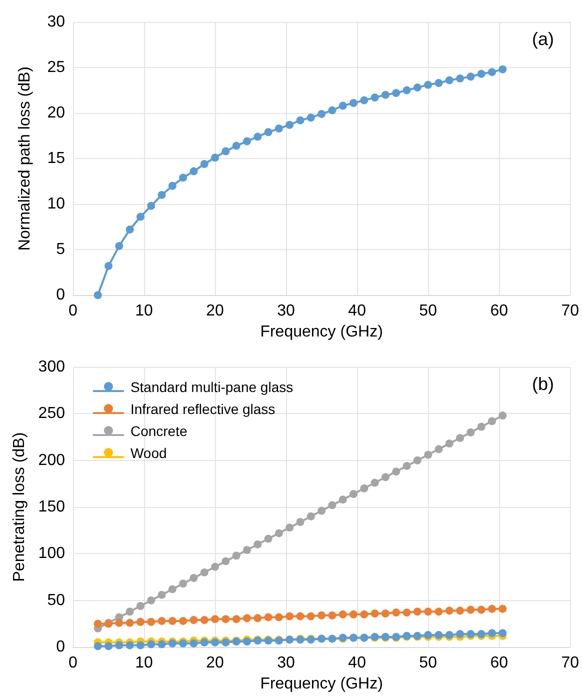 This screenshot has width=582, height=697. I want to click on y-tick-label: 150, so click(52, 507).